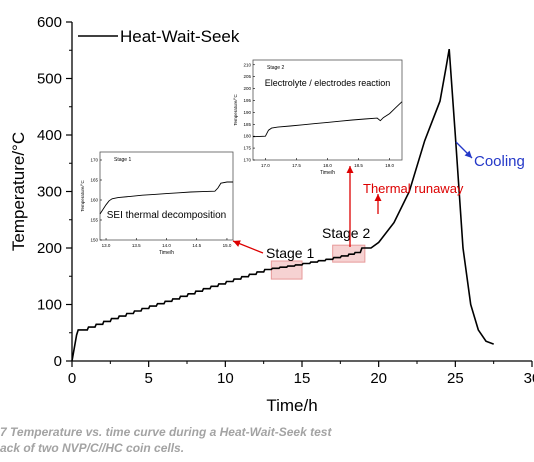 This screenshot has width=534, height=462. What do you see at coordinates (167, 215) in the screenshot?
I see `inset-label: SEI thermal decomposition` at bounding box center [167, 215].